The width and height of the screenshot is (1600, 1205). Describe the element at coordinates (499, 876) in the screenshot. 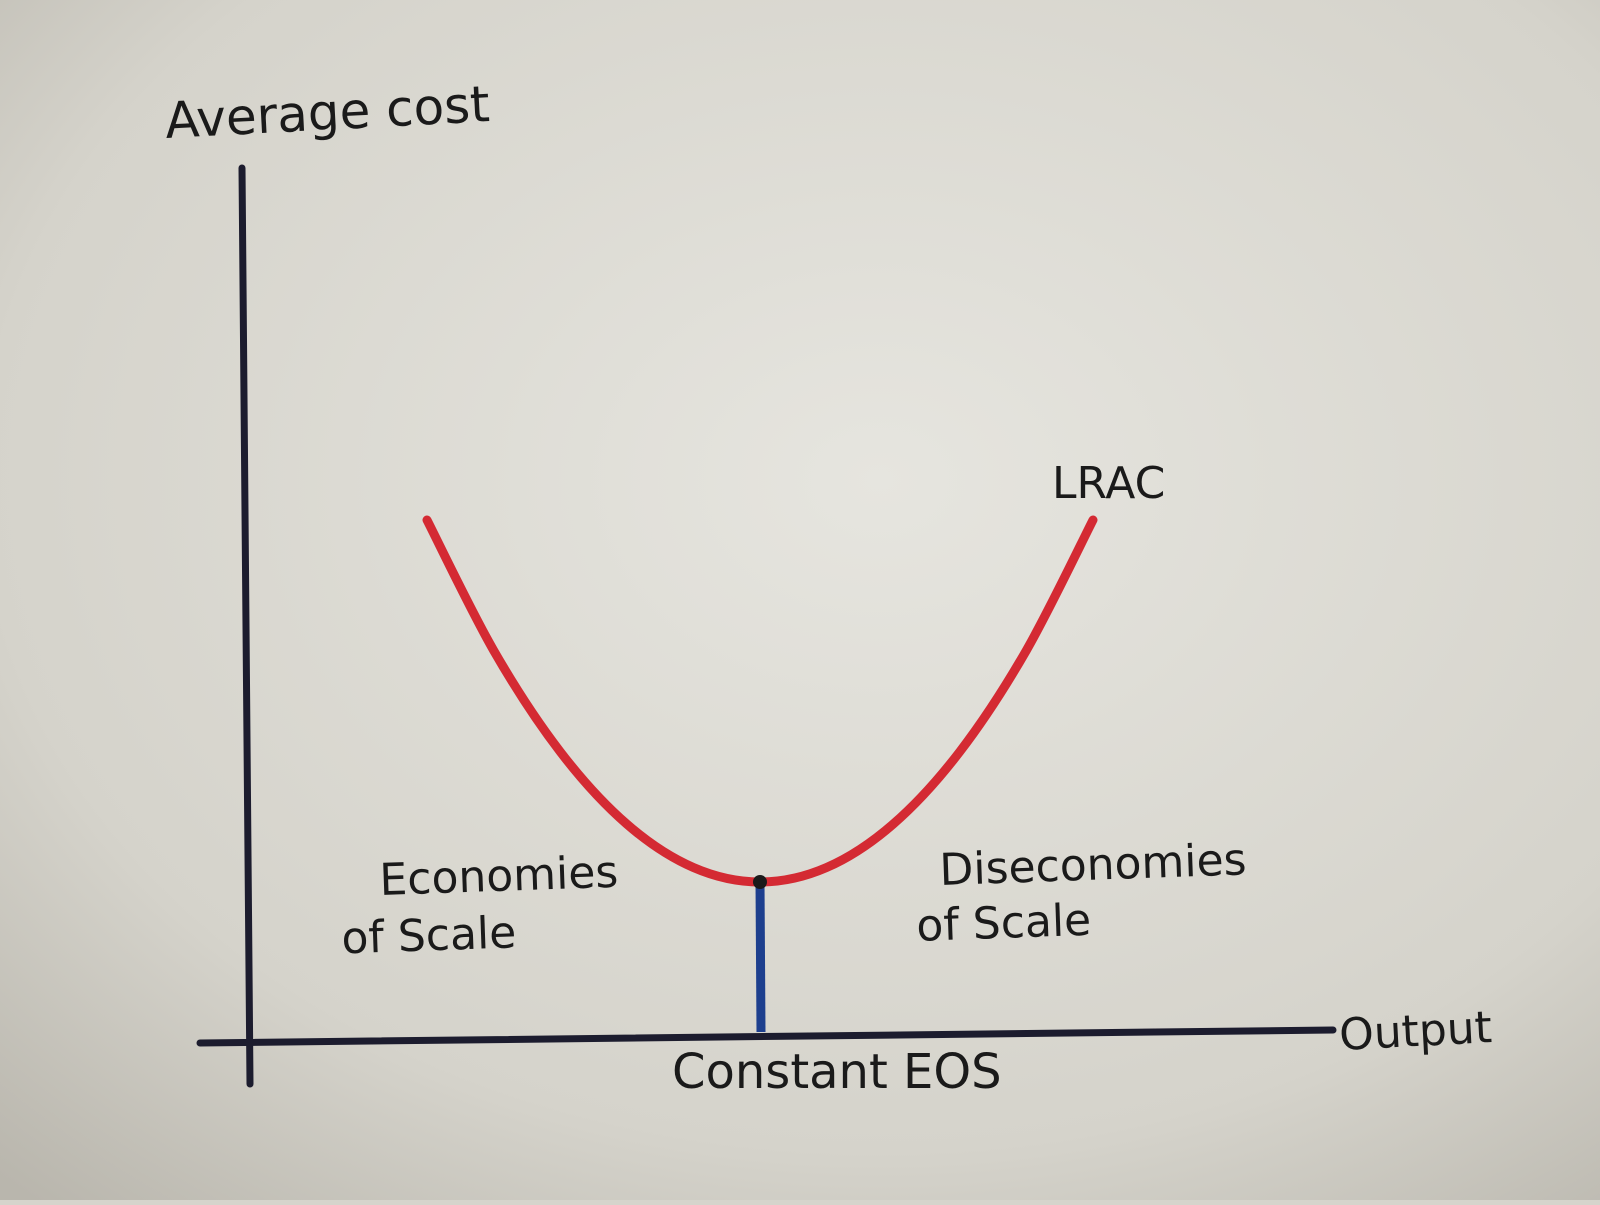

I see `economies-annotation-line-1: Economies` at that location.